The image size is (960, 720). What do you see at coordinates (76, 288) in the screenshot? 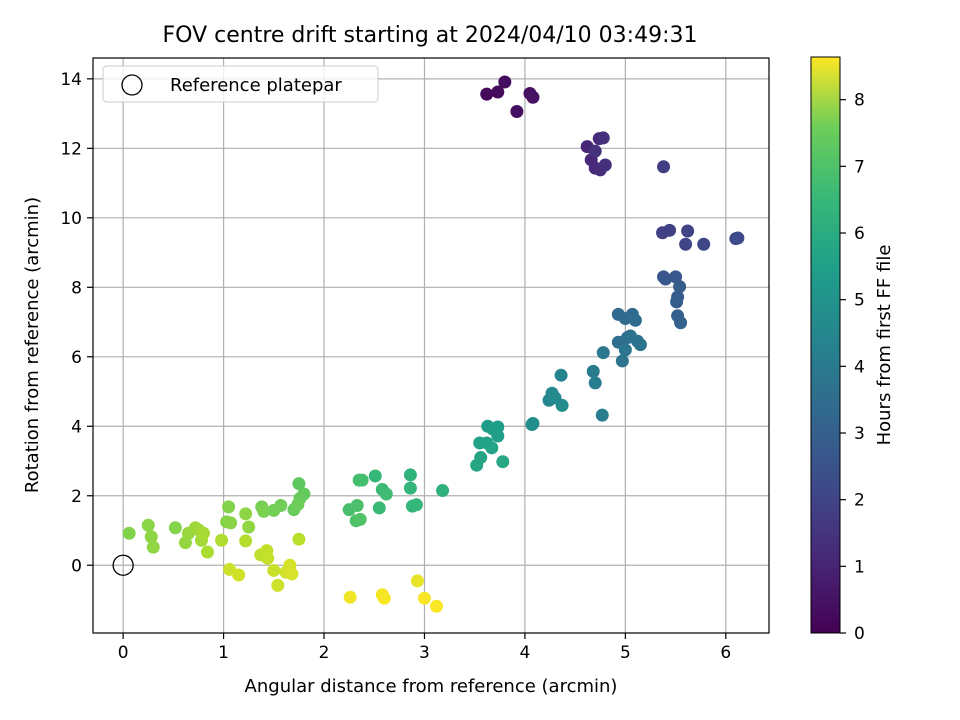
I see `y-tick-label: 8` at bounding box center [76, 288].